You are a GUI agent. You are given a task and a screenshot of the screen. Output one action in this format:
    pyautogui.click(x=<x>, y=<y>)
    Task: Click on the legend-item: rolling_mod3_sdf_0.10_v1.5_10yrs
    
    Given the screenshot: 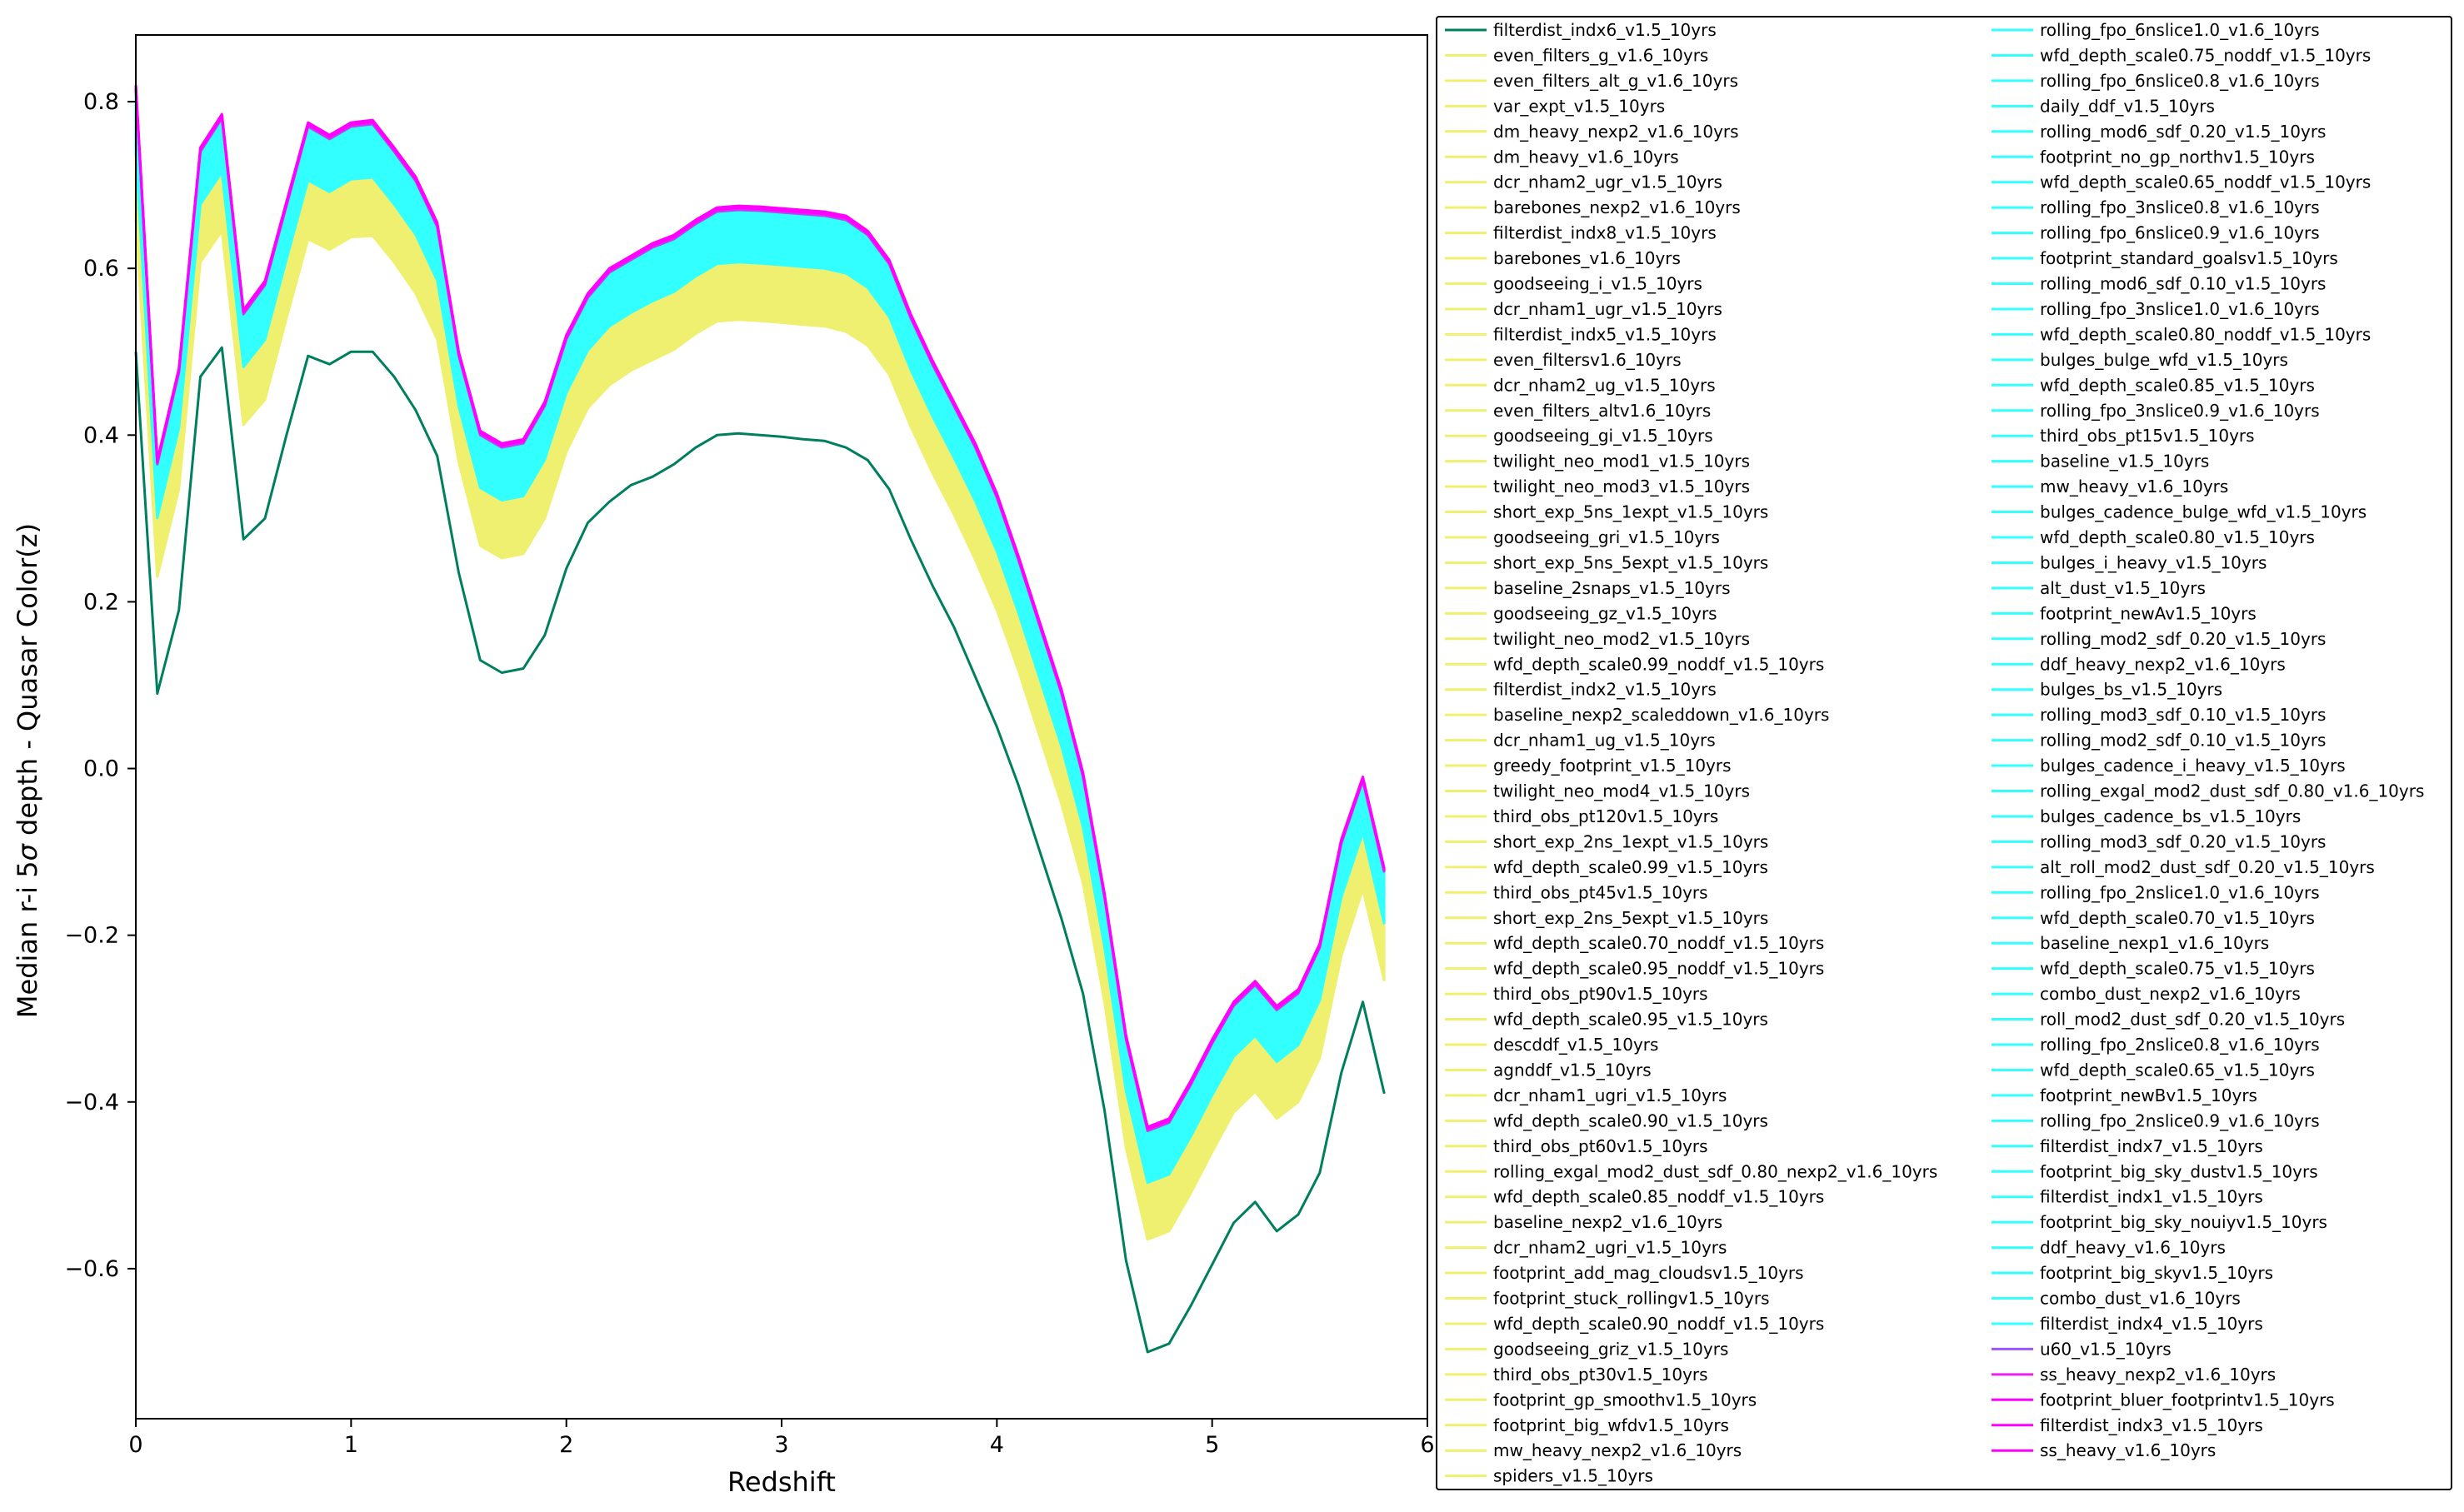 What is the action you would take?
    pyautogui.click(x=2159, y=715)
    